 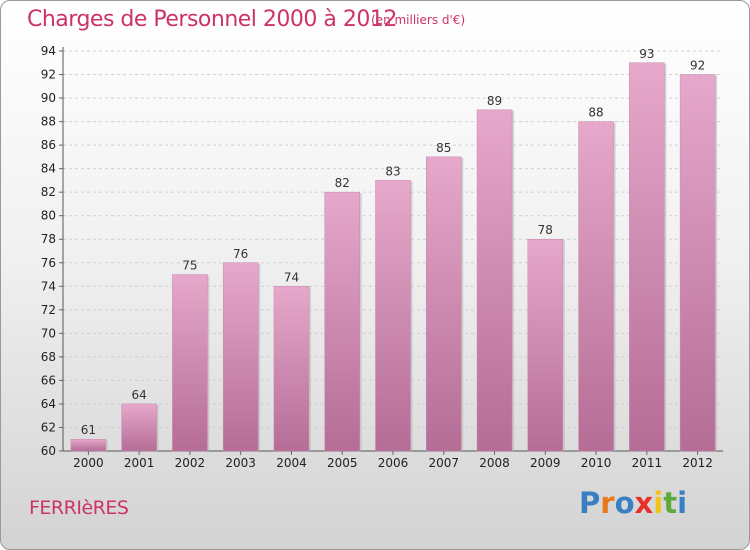 I want to click on x-tick-label: 2007, so click(x=443, y=463).